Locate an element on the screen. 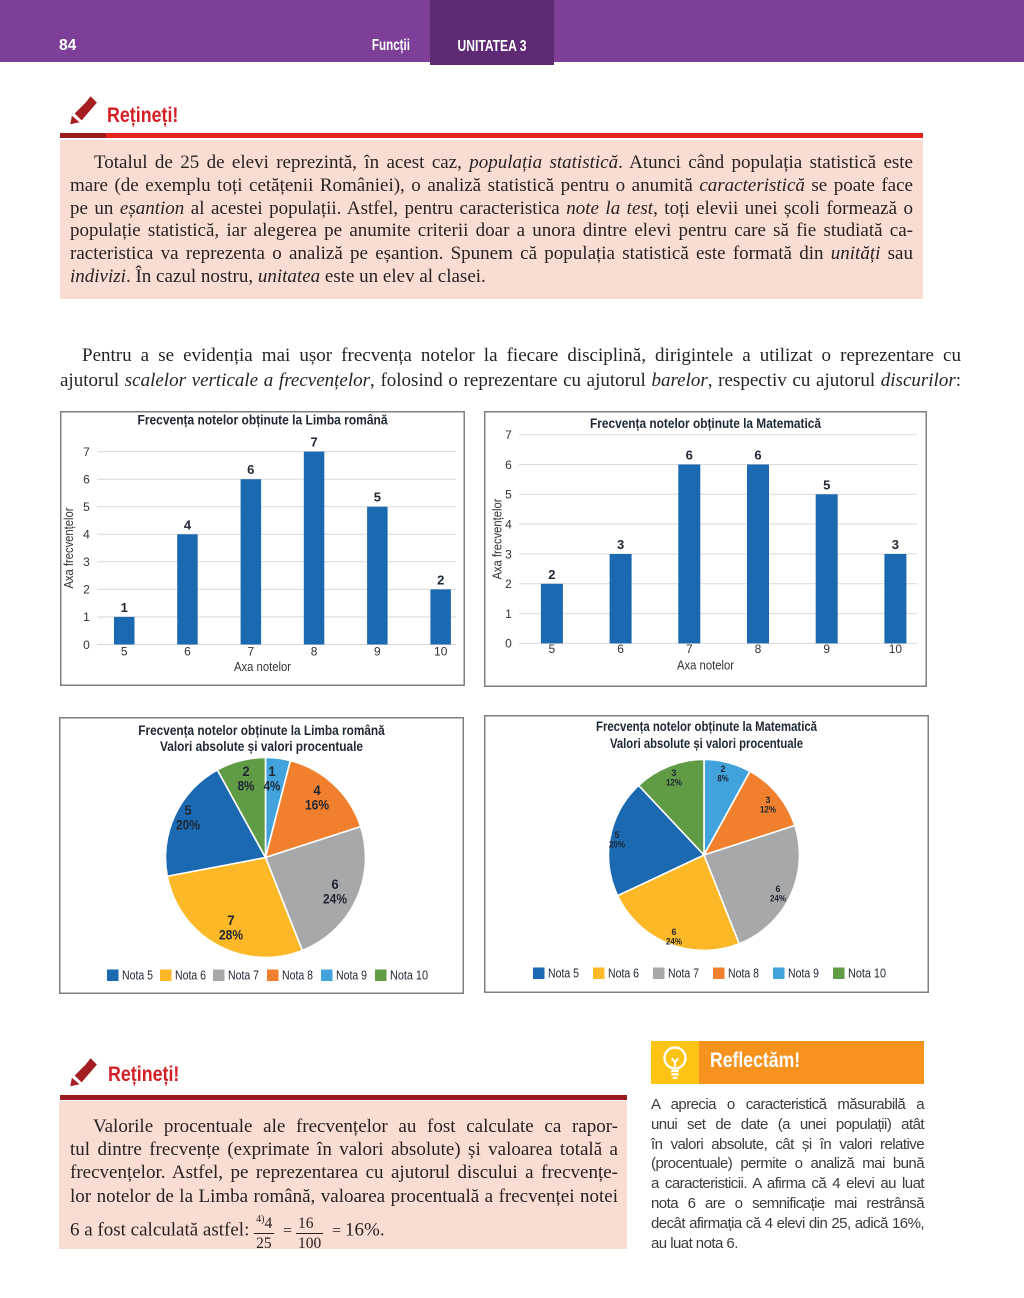 The image size is (1024, 1298). svg-text: 16% is located at coordinates (317, 805).